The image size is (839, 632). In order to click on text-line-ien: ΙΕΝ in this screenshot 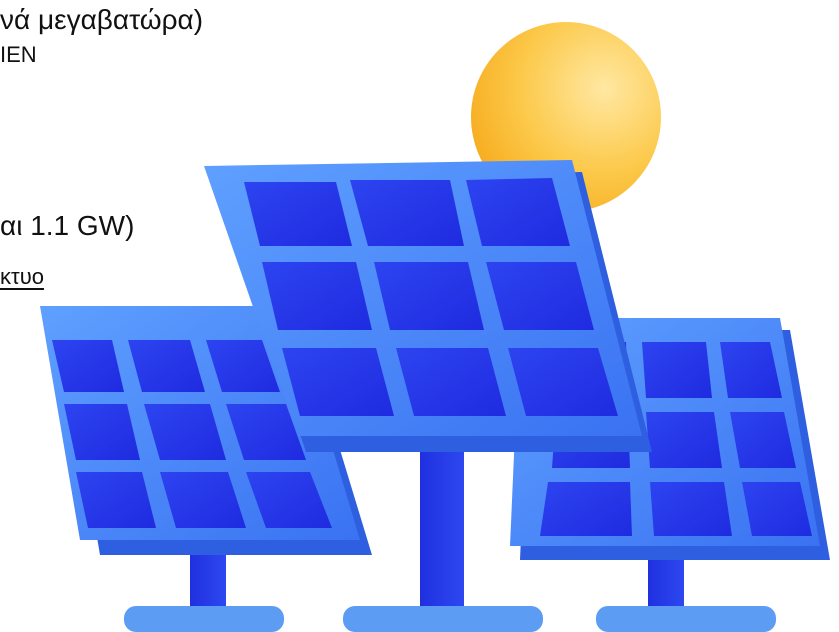, I will do `click(18, 54)`.